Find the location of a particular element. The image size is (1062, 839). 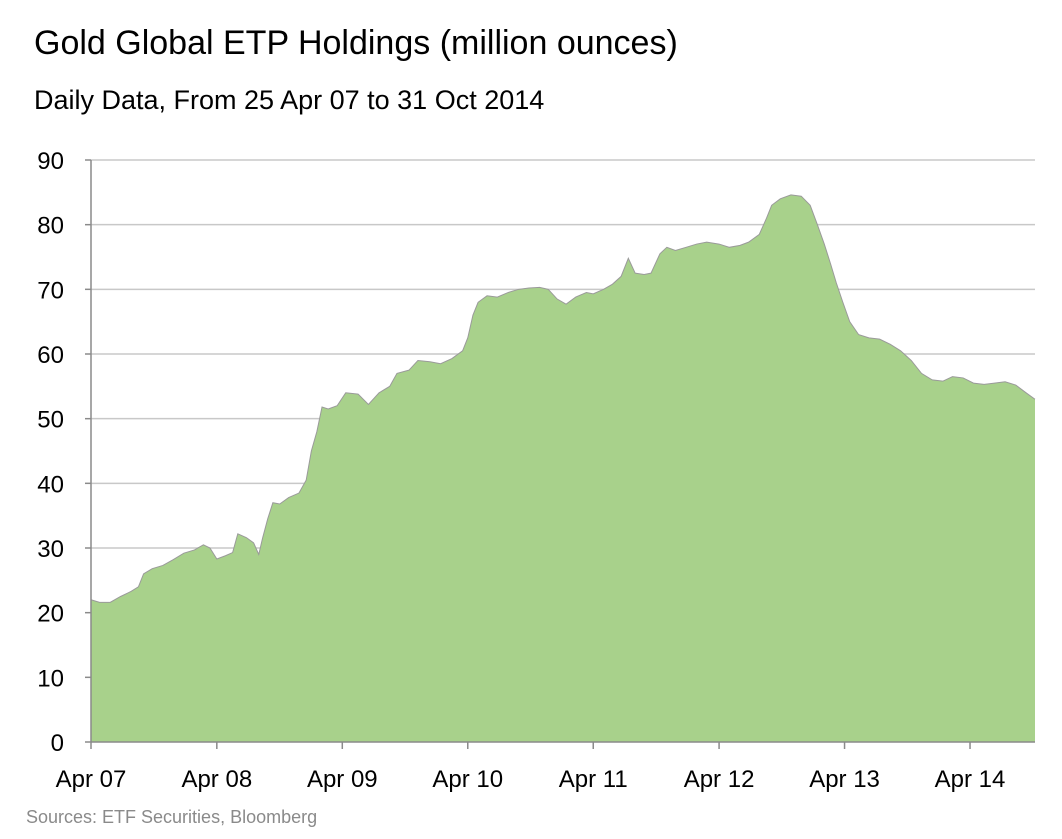

x-tick-label: Apr 07 is located at coordinates (91, 779).